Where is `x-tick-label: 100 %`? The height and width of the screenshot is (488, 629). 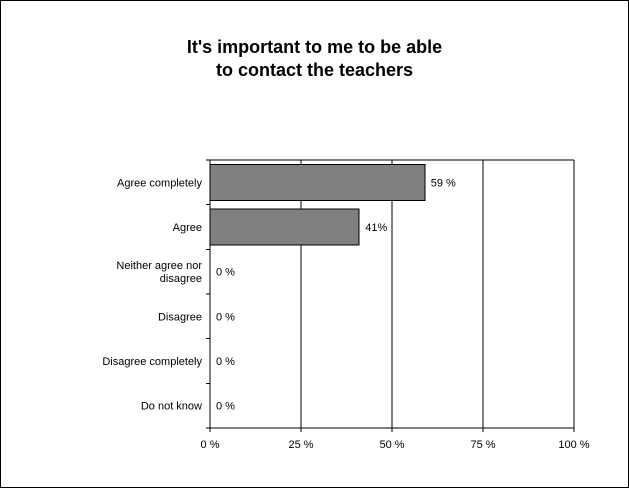
x-tick-label: 100 % is located at coordinates (573, 445).